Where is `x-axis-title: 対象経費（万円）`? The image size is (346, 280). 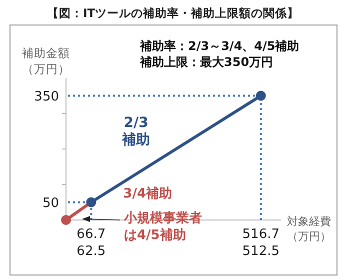 x-axis-title: 対象経費（万円） is located at coordinates (309, 229).